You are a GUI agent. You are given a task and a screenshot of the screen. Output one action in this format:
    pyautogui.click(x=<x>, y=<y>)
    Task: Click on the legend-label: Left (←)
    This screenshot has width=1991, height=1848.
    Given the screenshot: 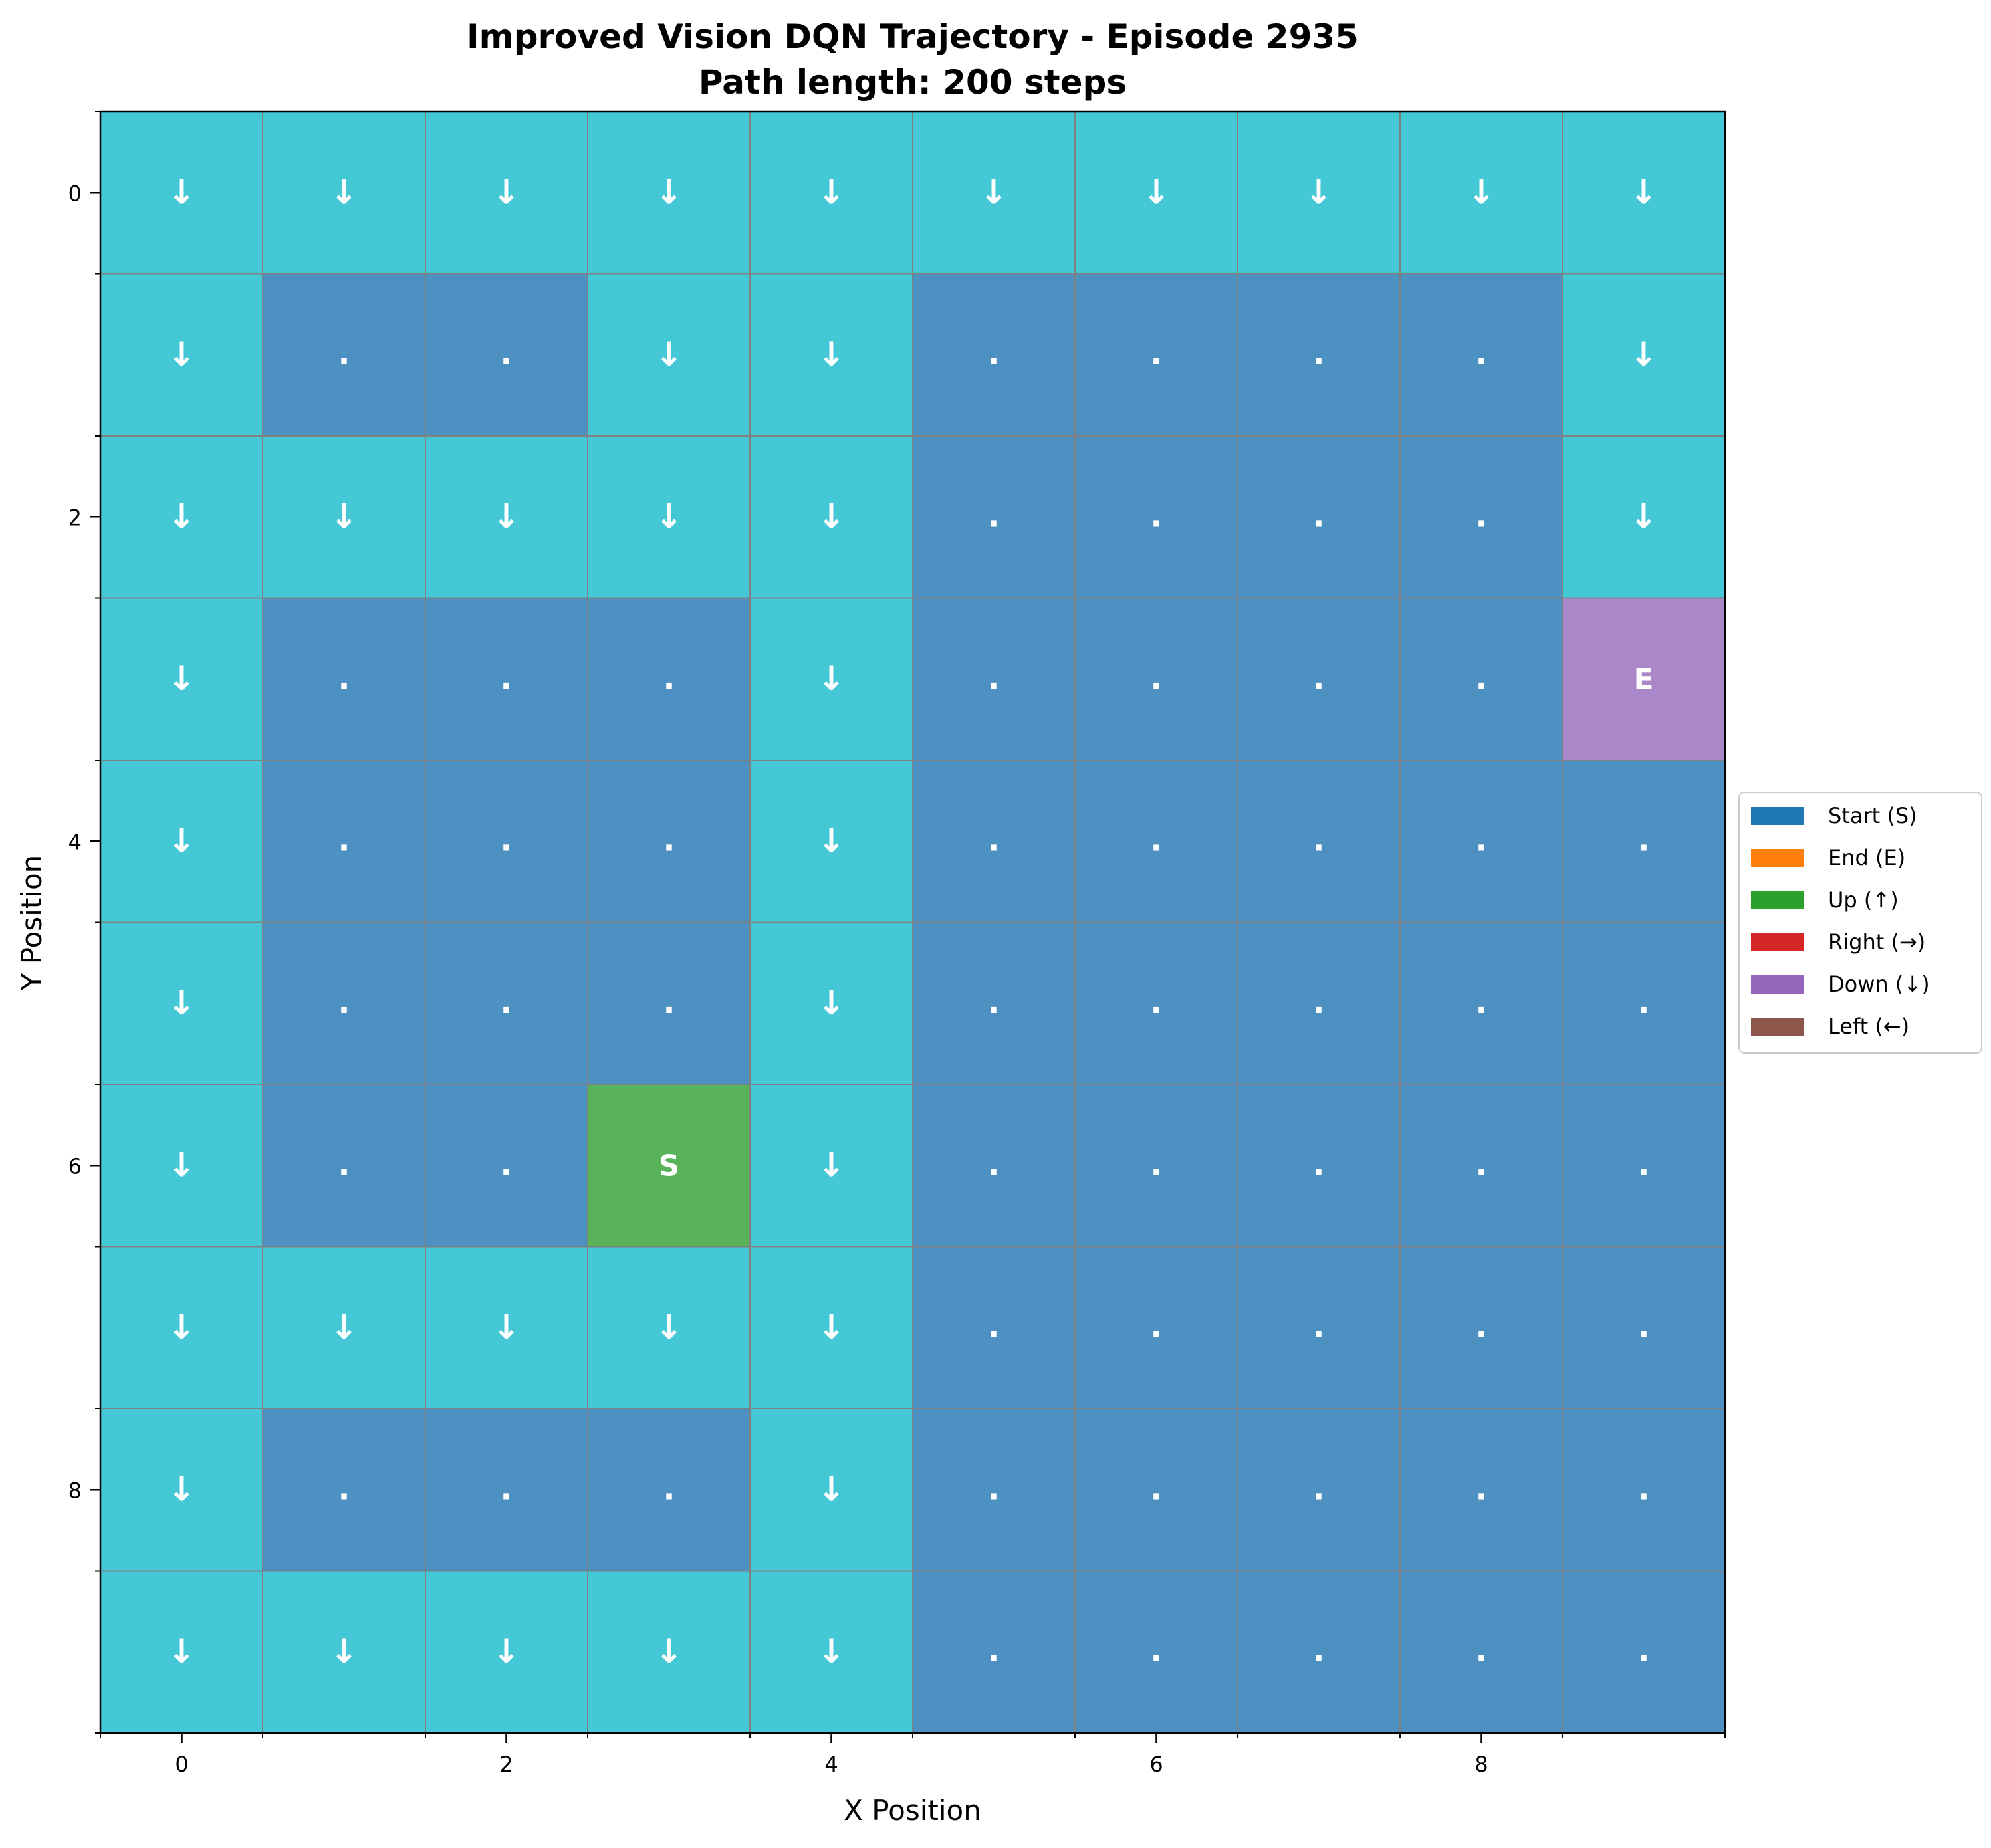 What is the action you would take?
    pyautogui.click(x=1868, y=1026)
    